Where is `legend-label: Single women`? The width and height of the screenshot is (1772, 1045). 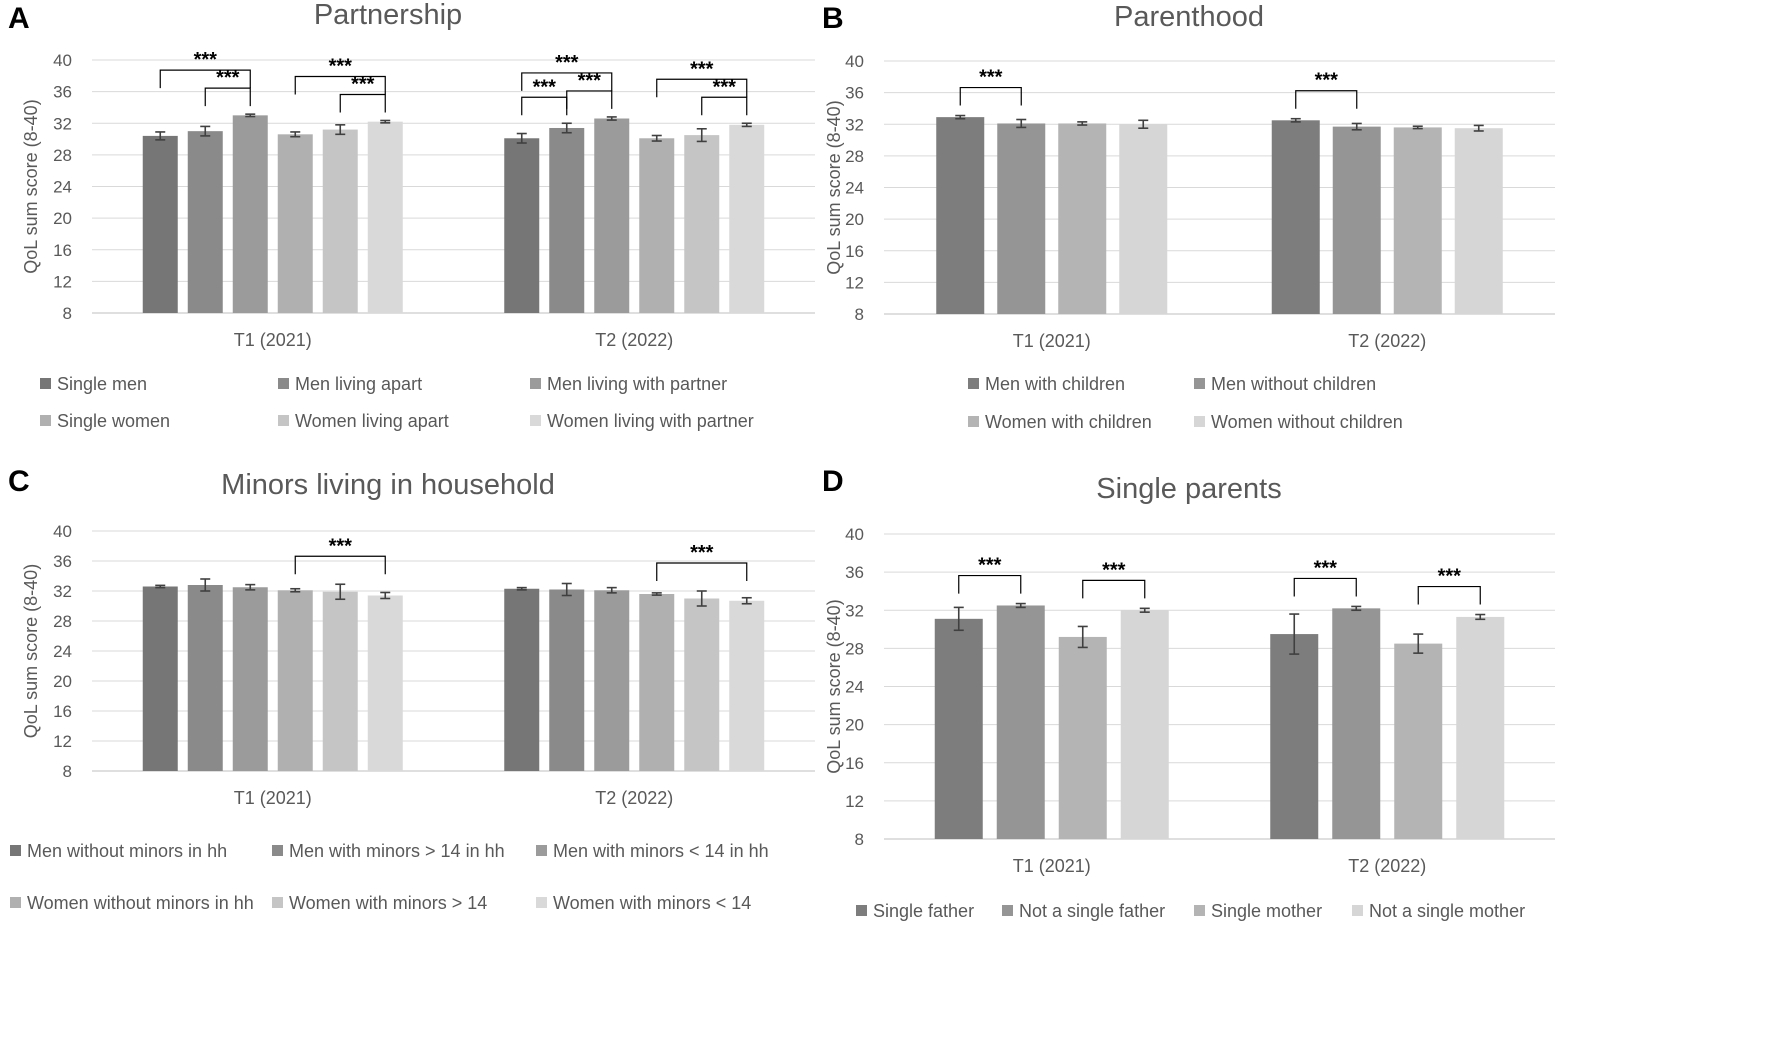
legend-label: Single women is located at coordinates (113, 421).